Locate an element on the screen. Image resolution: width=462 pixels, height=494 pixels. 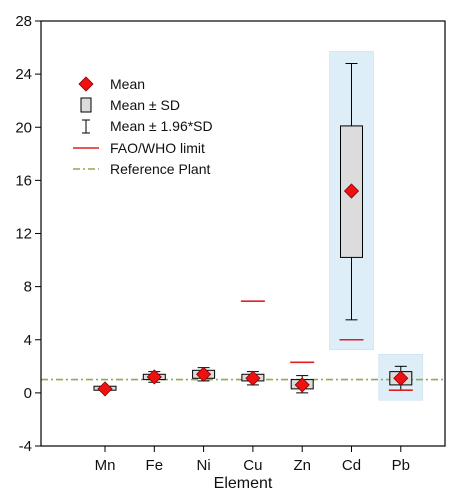
y-tick-label--4: -4 is located at coordinates (25, 446).